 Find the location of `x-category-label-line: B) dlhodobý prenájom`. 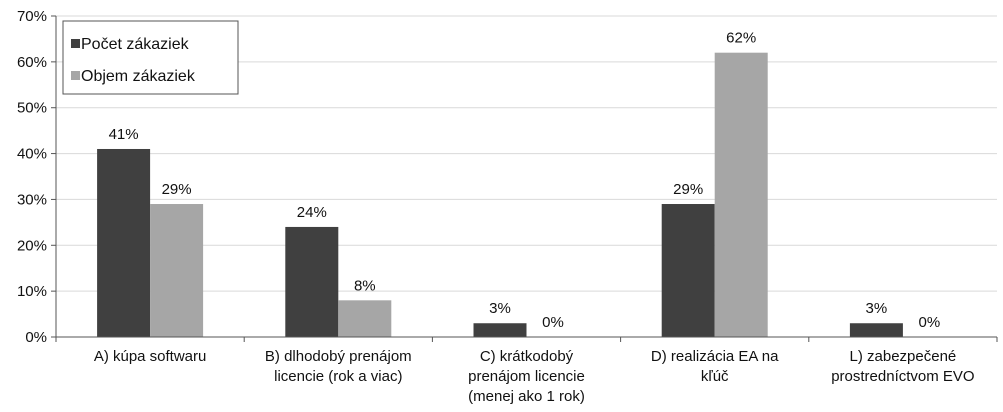

x-category-label-line: B) dlhodobý prenájom is located at coordinates (338, 356).